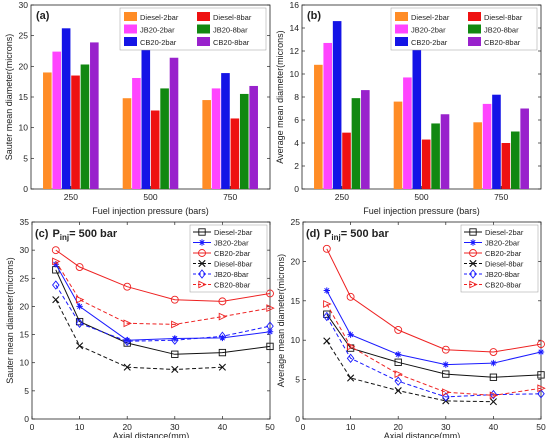  Describe the element at coordinates (303, 427) in the screenshot. I see `x-tick-label: 0` at that location.